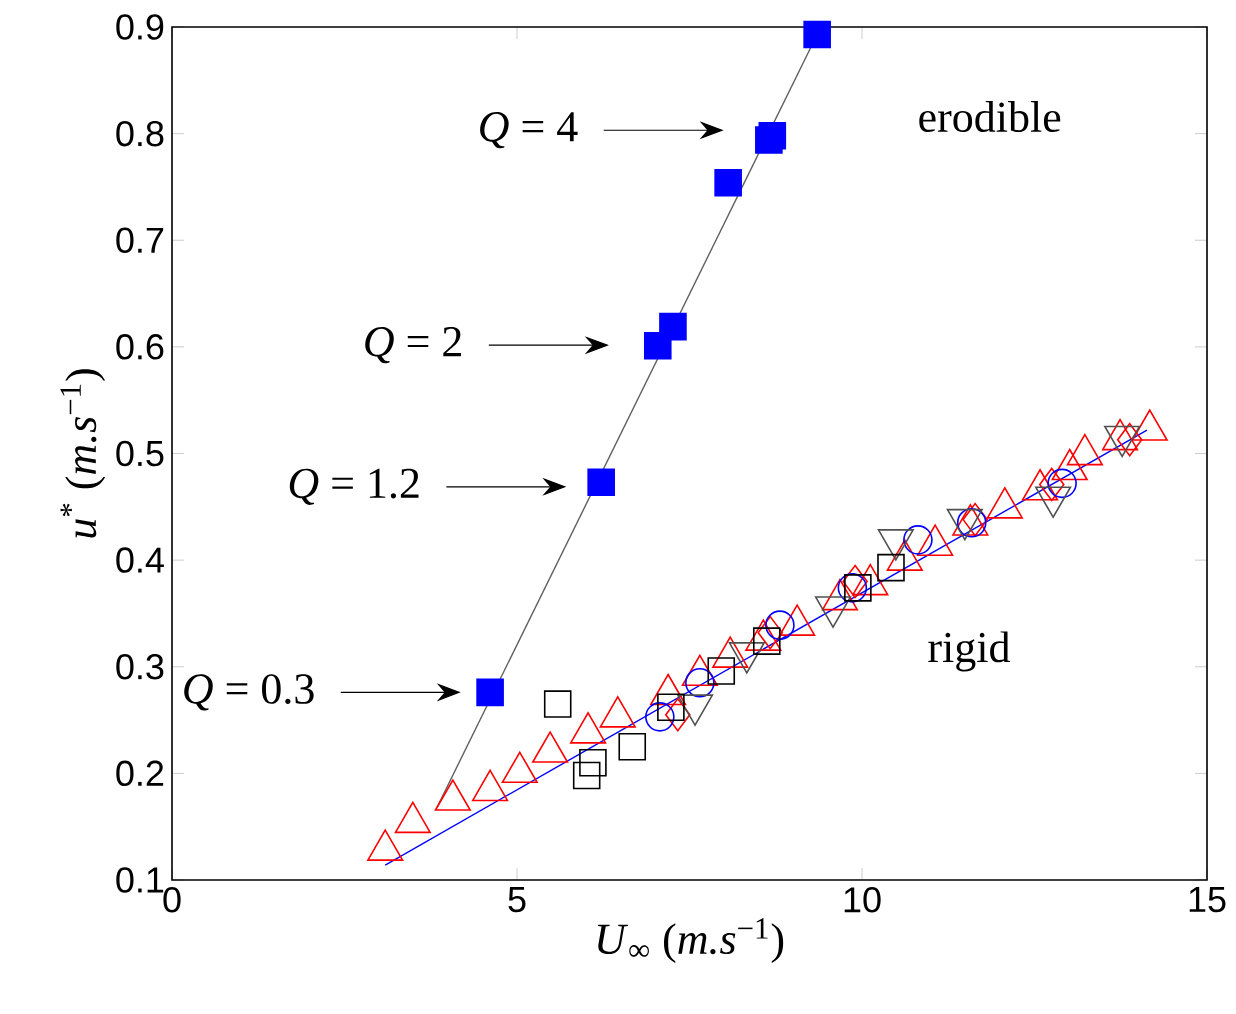  Describe the element at coordinates (140, 133) in the screenshot. I see `y-tick-label: 0.8` at that location.